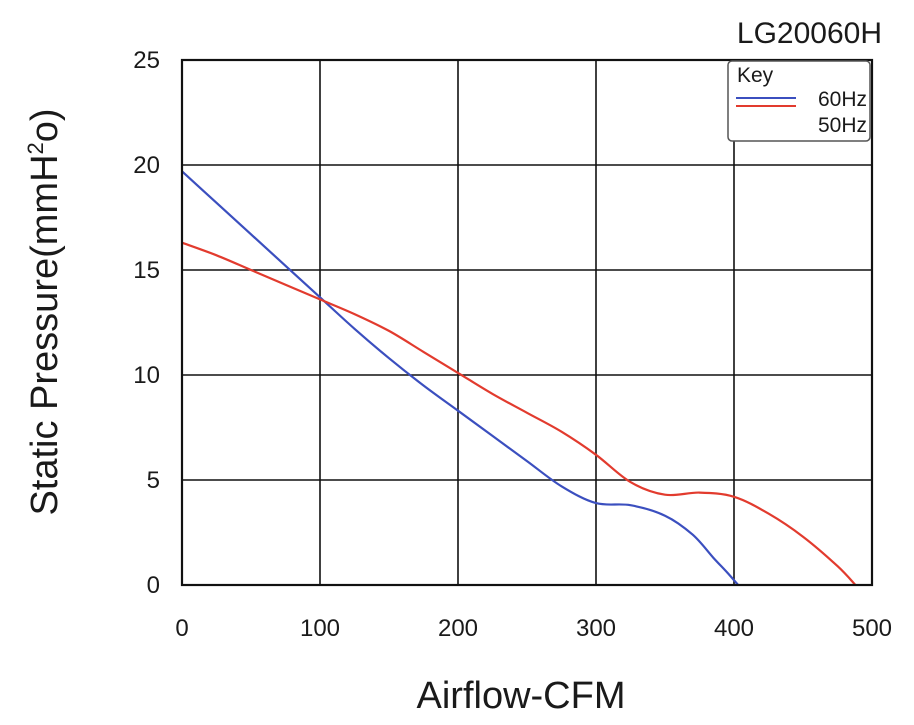 The width and height of the screenshot is (914, 725). What do you see at coordinates (146, 165) in the screenshot?
I see `y-tick-label: 20` at bounding box center [146, 165].